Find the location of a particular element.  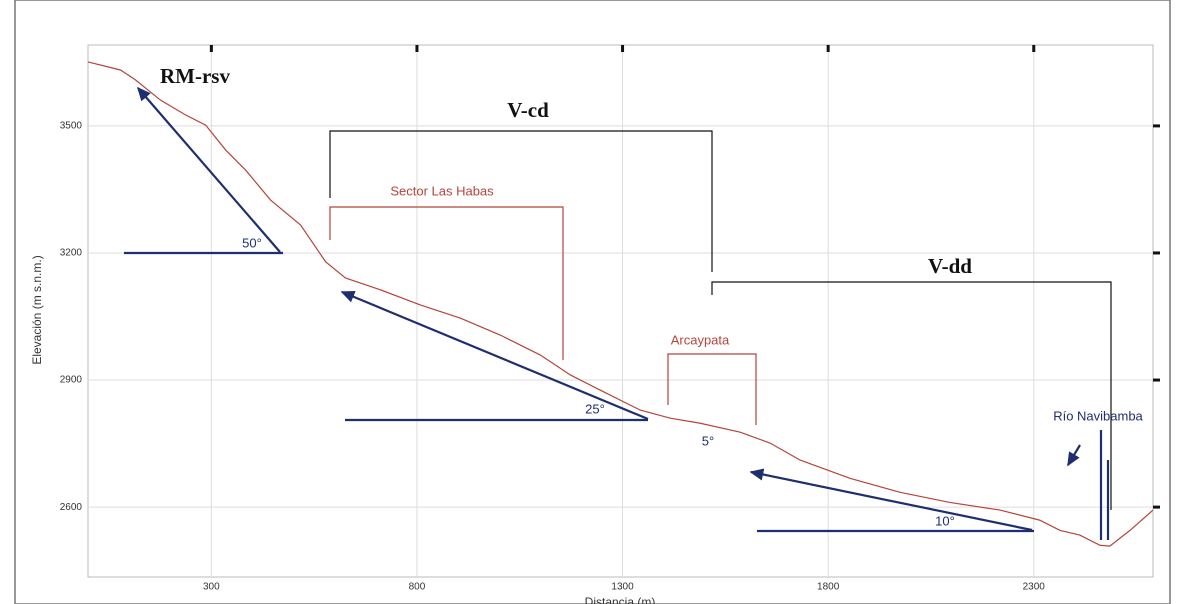

x-tick-label: 800 is located at coordinates (417, 587).